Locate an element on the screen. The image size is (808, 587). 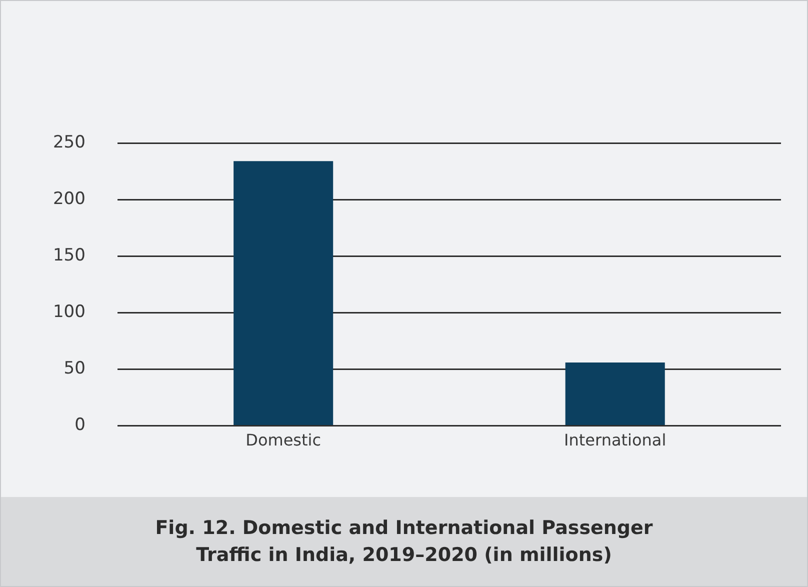
y-tick-label: 200 is located at coordinates (69, 198).